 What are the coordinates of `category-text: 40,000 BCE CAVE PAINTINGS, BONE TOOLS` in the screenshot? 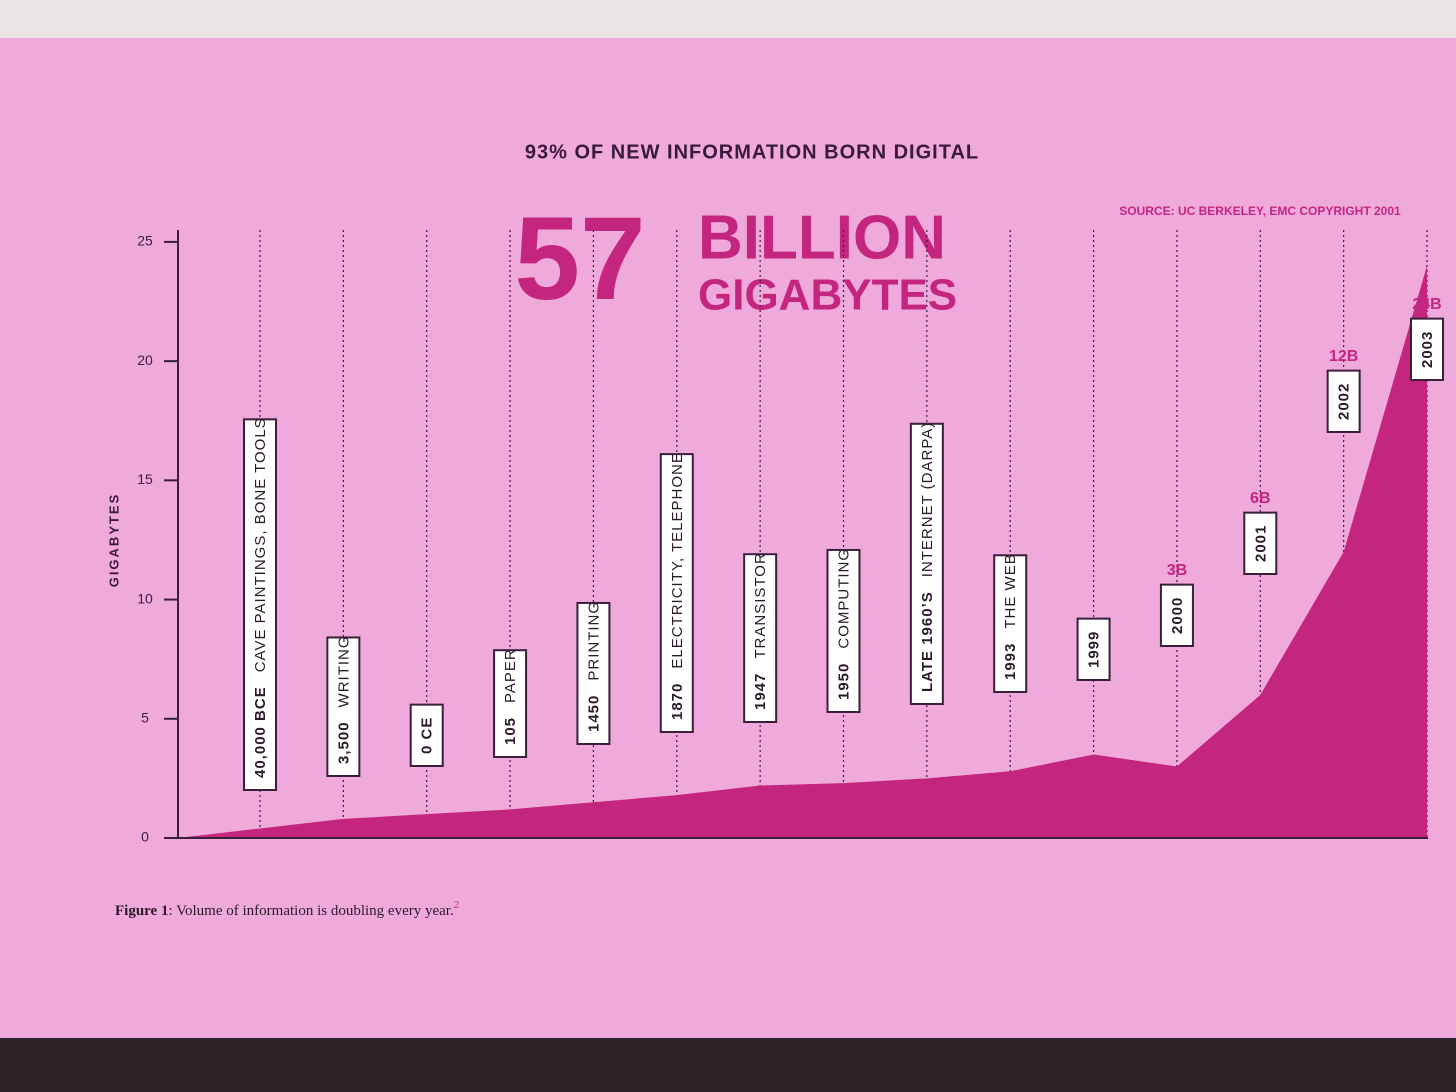 It's located at (260, 597).